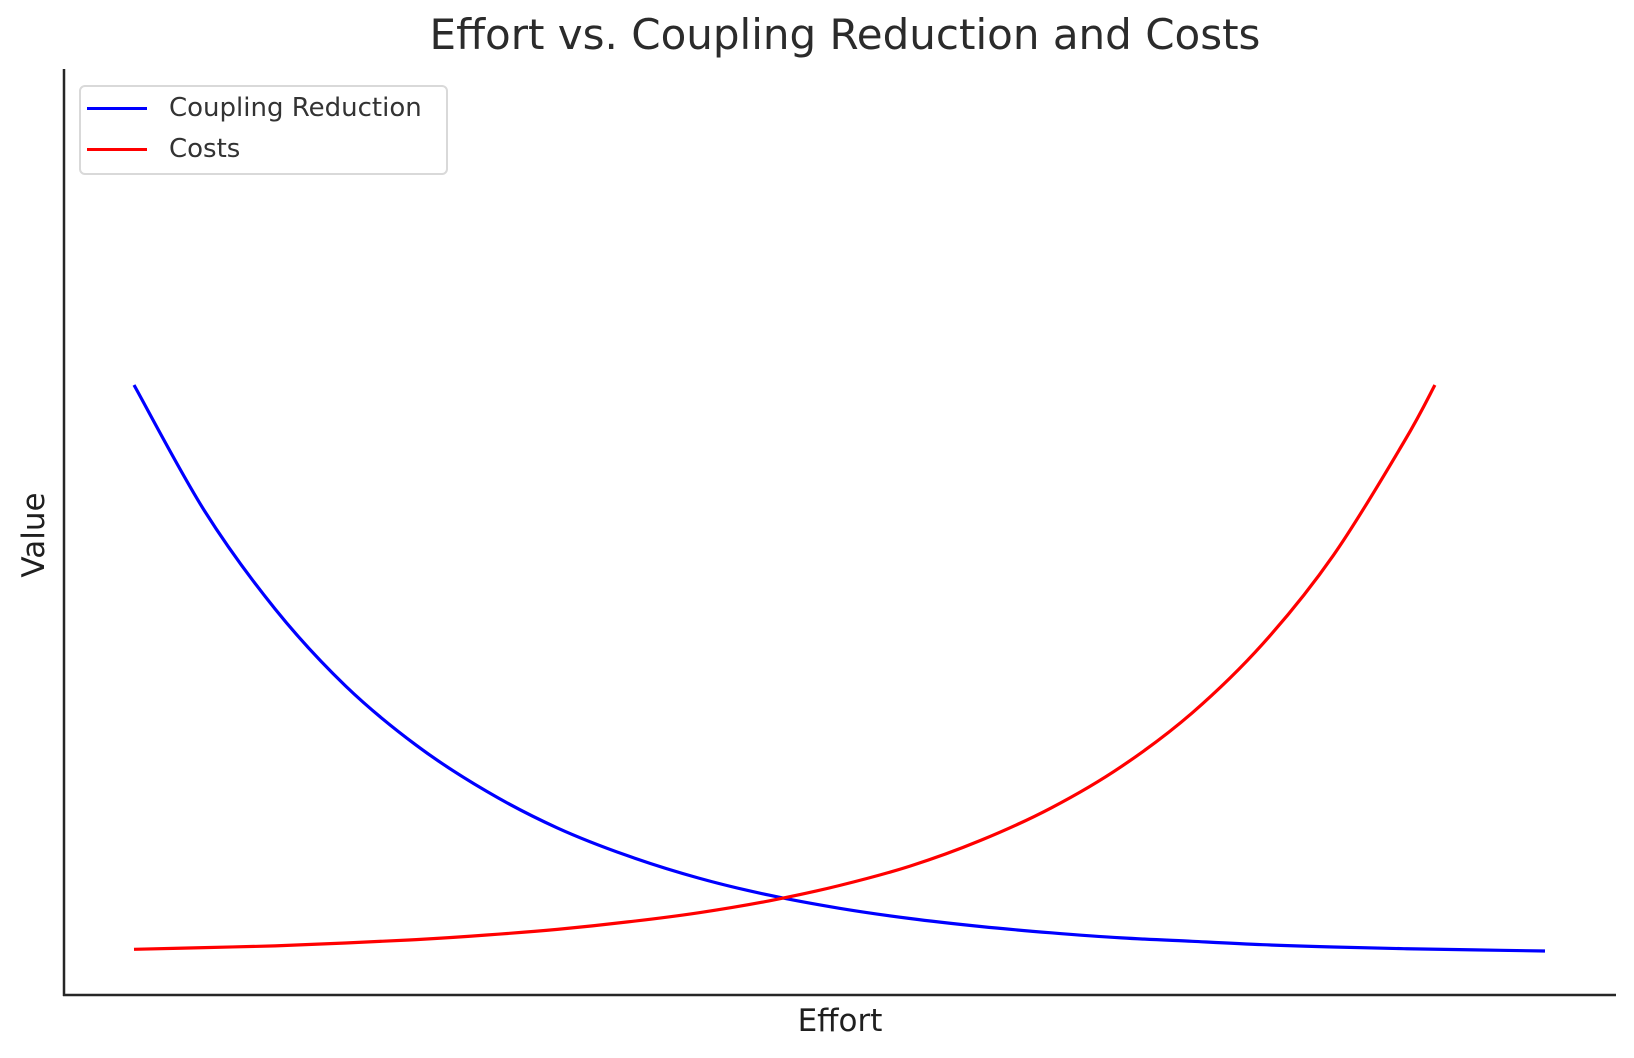 This screenshot has width=1634, height=1058. Describe the element at coordinates (117, 149) in the screenshot. I see `legend-swatch-red-line-icon` at that location.